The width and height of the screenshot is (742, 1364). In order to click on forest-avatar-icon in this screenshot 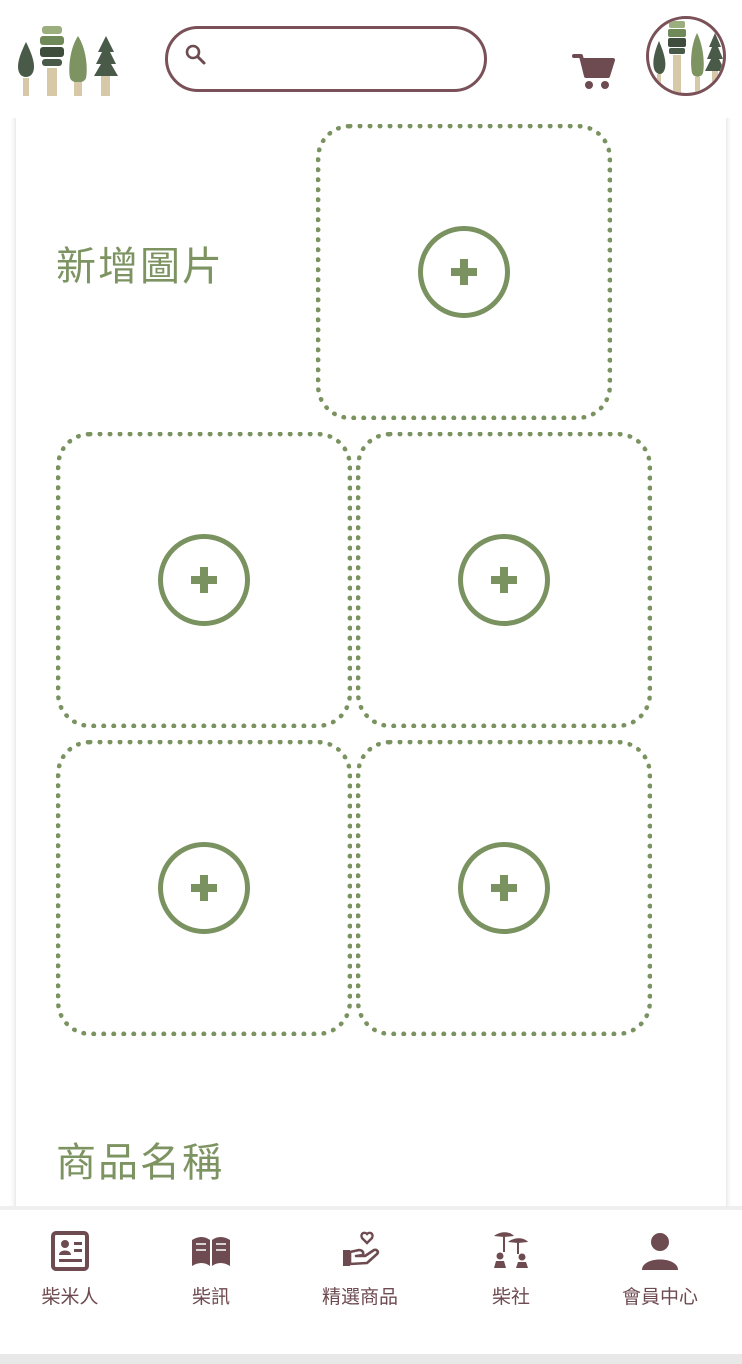, I will do `click(688, 57)`.